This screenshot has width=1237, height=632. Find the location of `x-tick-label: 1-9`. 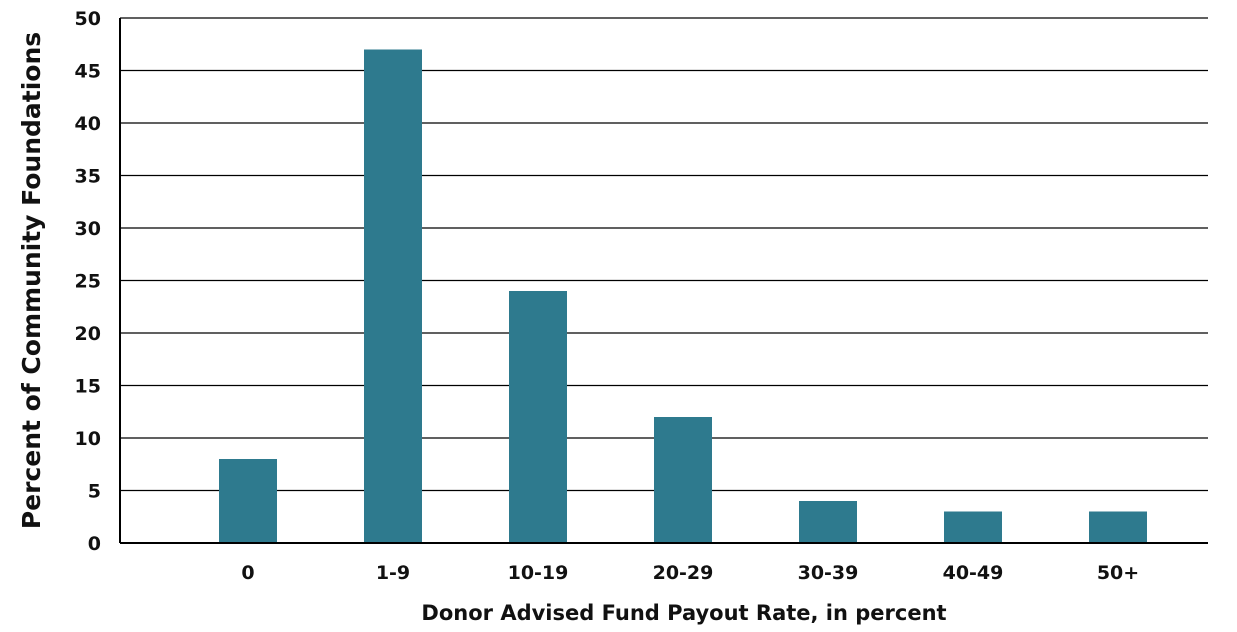

x-tick-label: 1-9 is located at coordinates (393, 573).